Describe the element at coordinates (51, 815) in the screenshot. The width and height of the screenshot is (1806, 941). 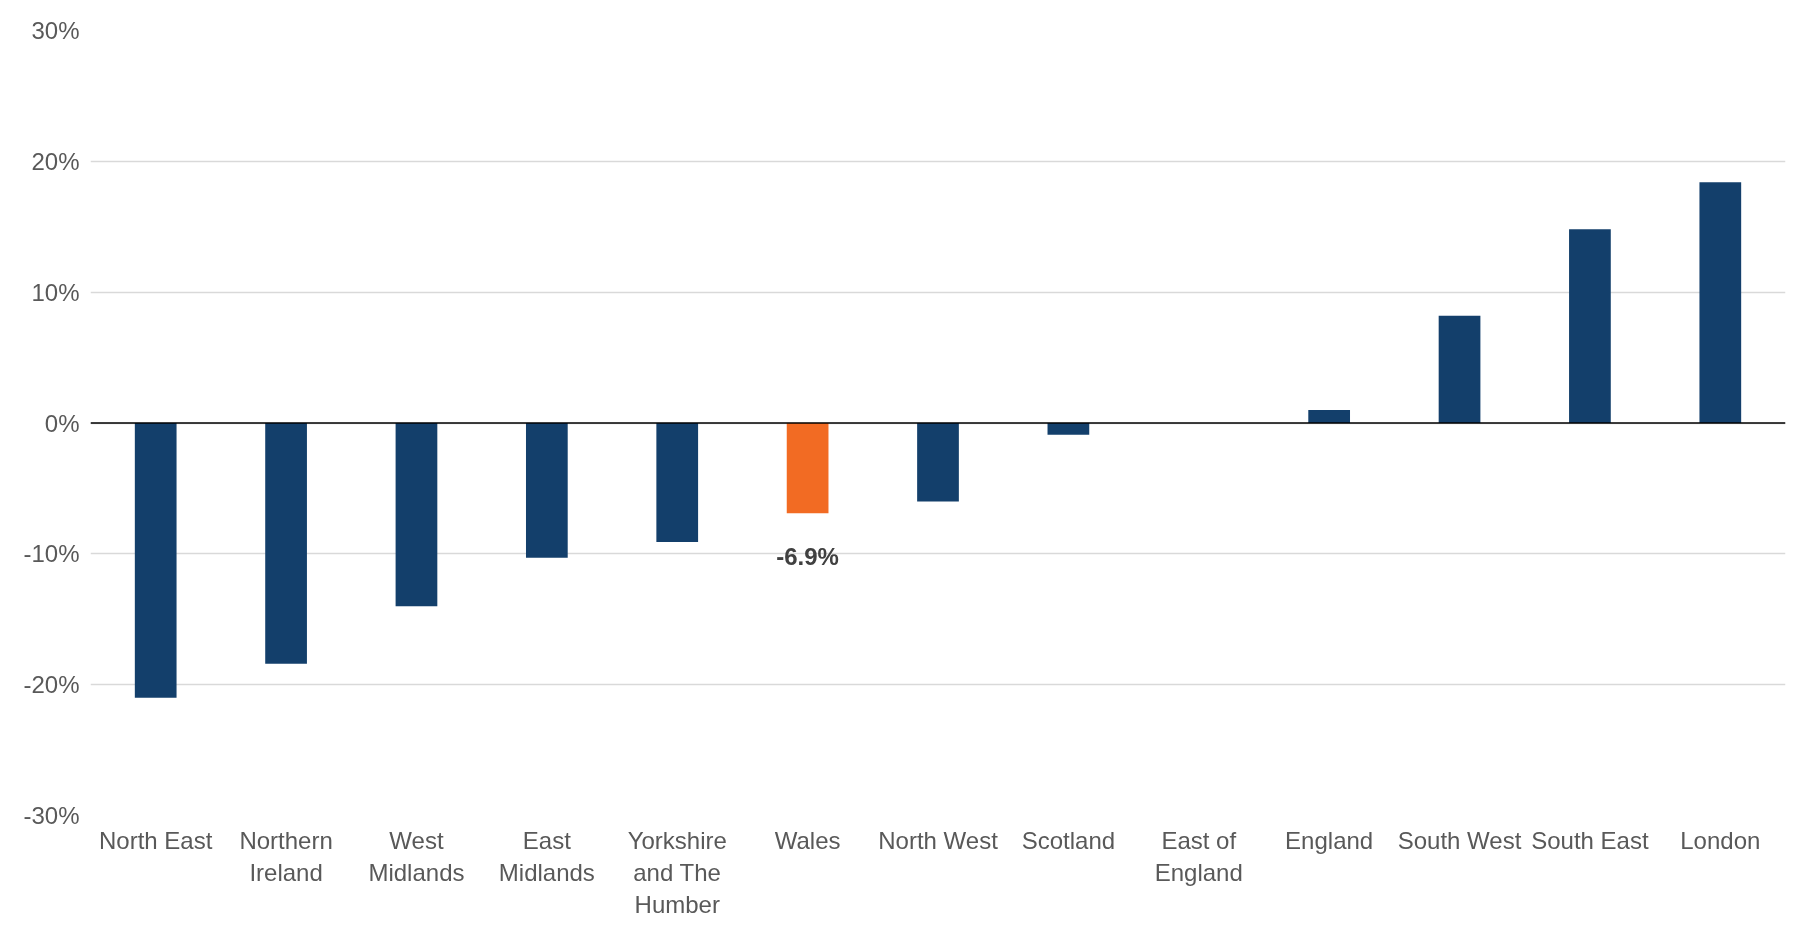
I see `y-tick-label: -30%` at that location.